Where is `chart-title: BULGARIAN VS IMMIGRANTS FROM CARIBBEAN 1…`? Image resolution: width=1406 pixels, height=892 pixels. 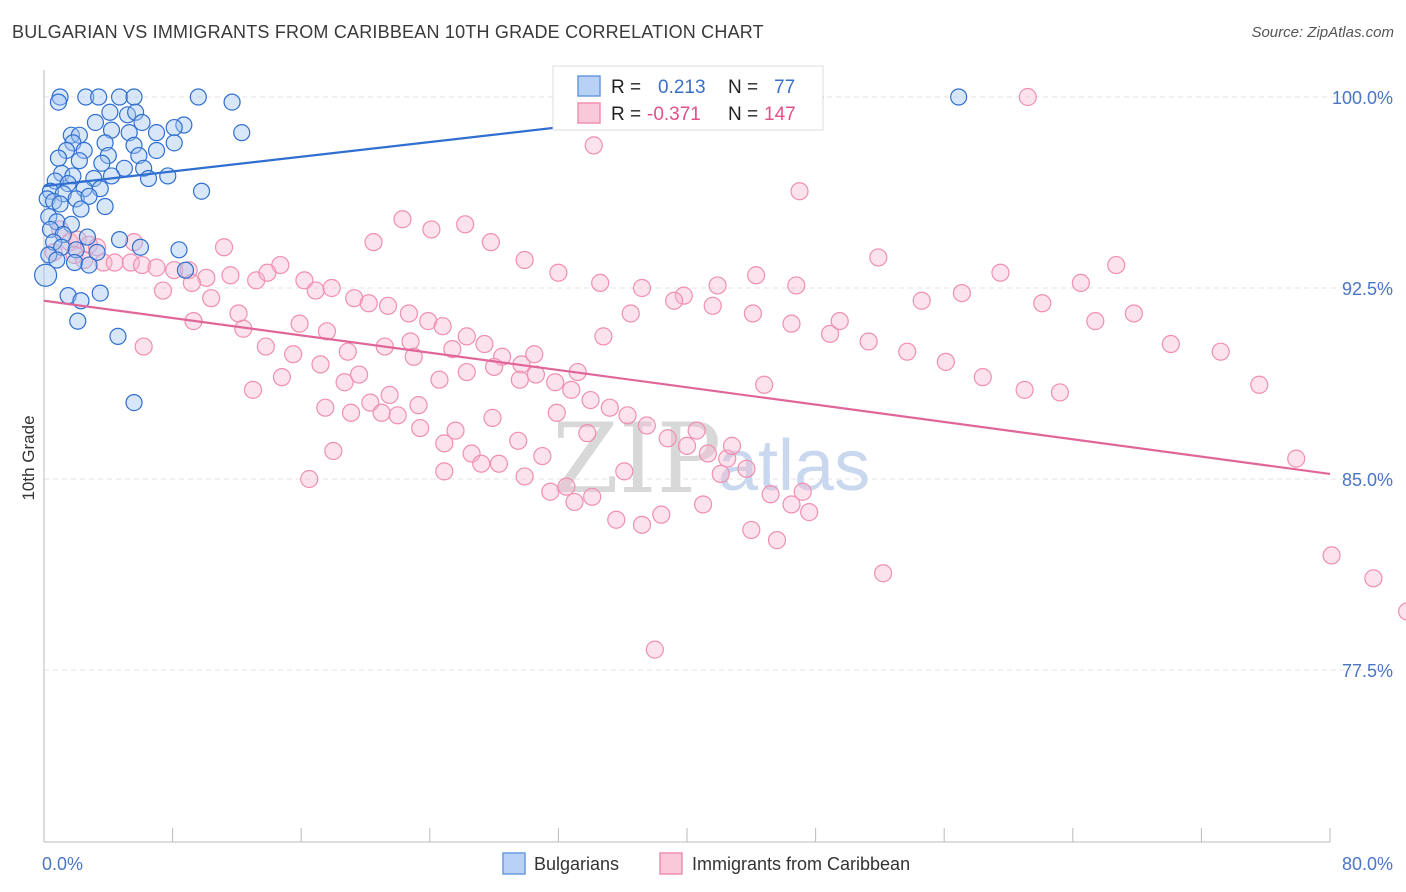
chart-title: BULGARIAN VS IMMIGRANTS FROM CARIBBEAN 1… is located at coordinates (388, 32).